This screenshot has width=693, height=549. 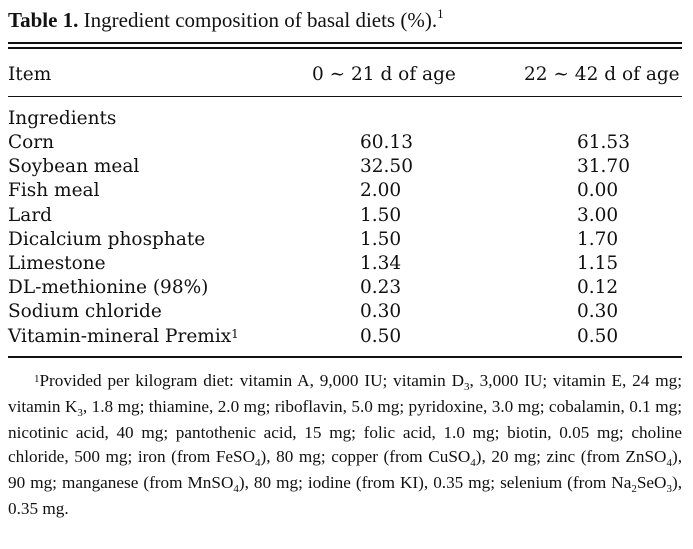 What do you see at coordinates (651, 482) in the screenshot?
I see `footnote-text: SeO` at bounding box center [651, 482].